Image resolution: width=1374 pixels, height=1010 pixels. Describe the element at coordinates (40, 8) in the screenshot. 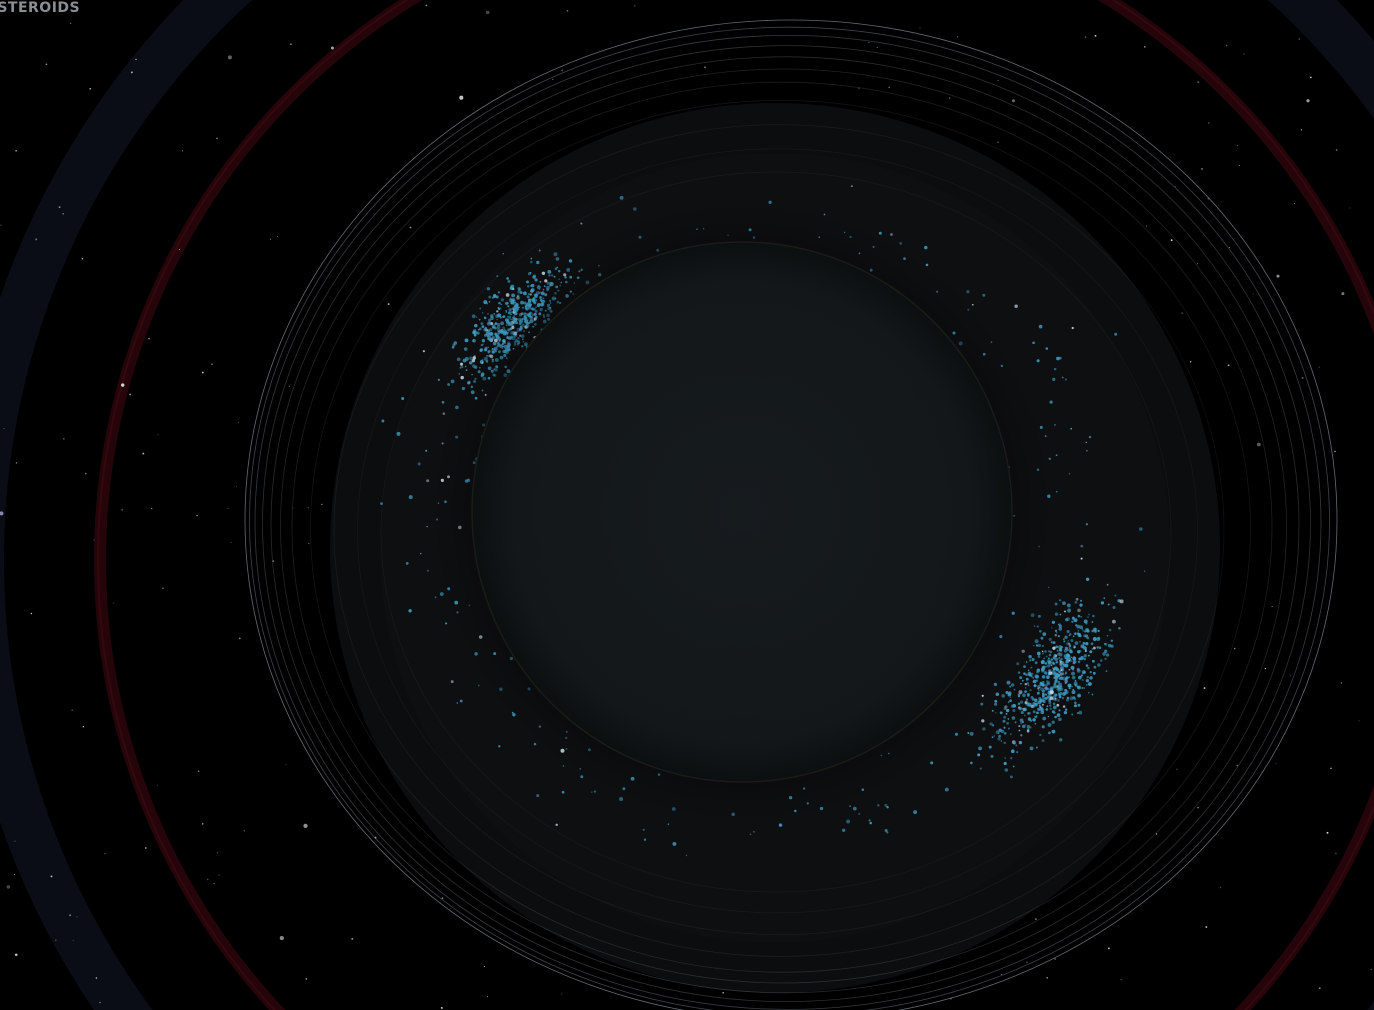

I see `asteroids-label: ASTEROIDS` at that location.